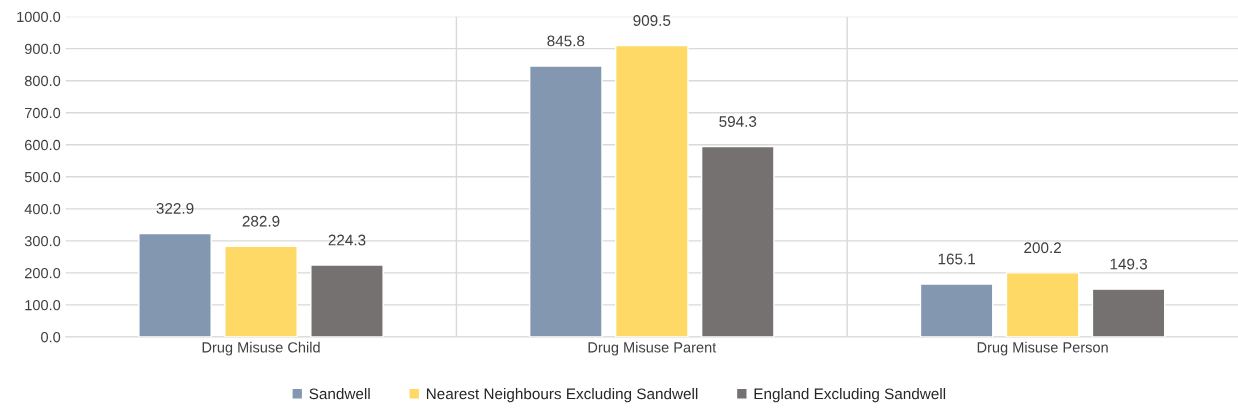 The height and width of the screenshot is (416, 1238). What do you see at coordinates (1042, 348) in the screenshot?
I see `x-tick-label: Drug Misuse Person` at bounding box center [1042, 348].